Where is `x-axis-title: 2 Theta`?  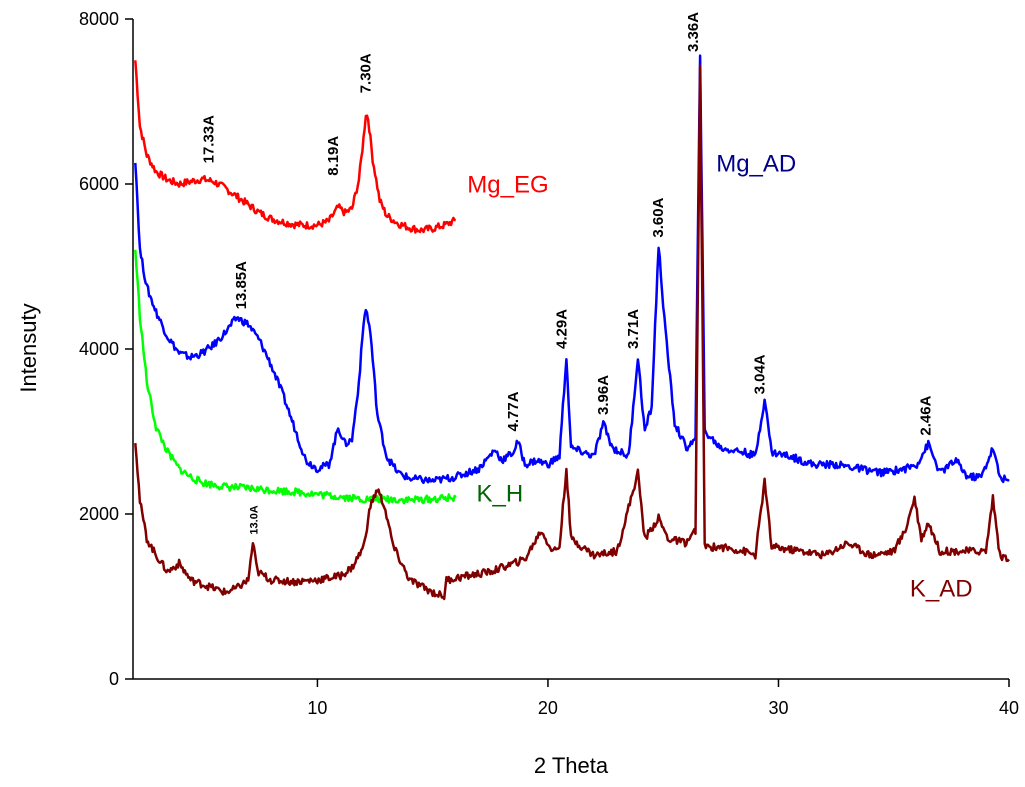
x-axis-title: 2 Theta is located at coordinates (571, 765).